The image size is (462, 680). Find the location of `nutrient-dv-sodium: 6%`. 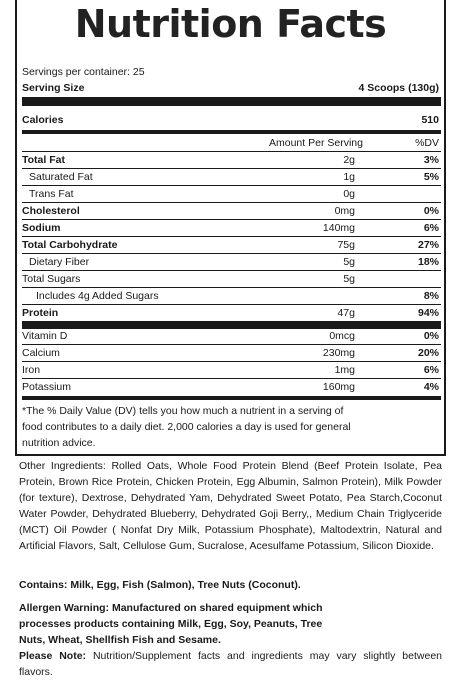

nutrient-dv-sodium: 6% is located at coordinates (431, 228).